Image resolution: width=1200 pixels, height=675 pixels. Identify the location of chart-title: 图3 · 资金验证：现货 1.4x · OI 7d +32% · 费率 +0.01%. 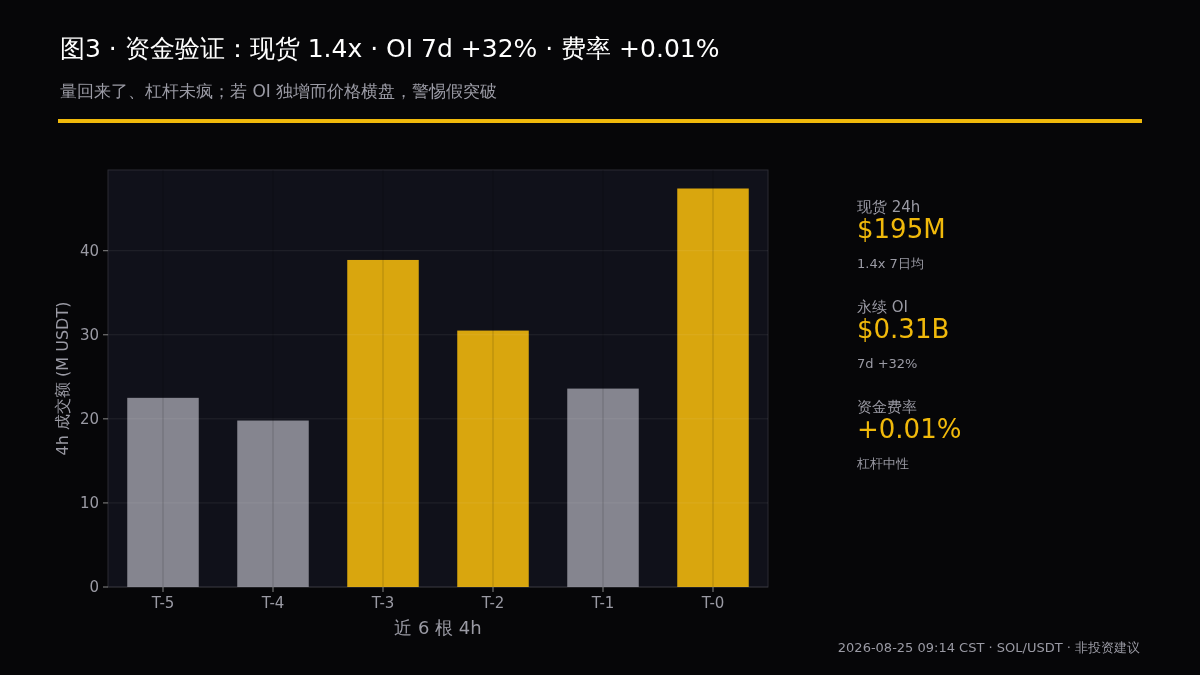
(390, 48).